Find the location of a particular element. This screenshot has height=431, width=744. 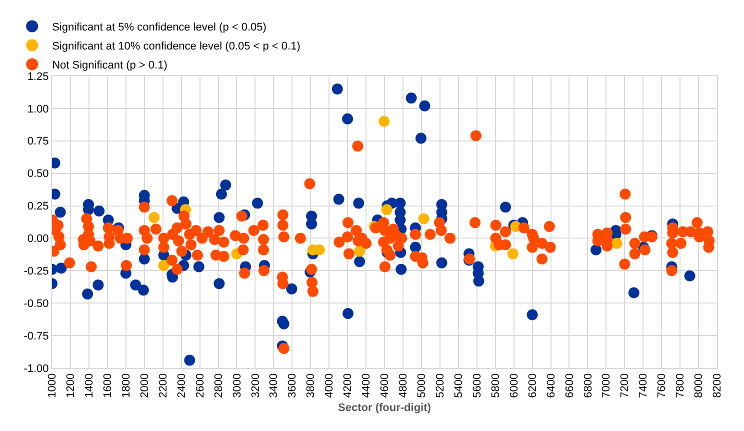

x-tick-label: 2200 is located at coordinates (163, 385).